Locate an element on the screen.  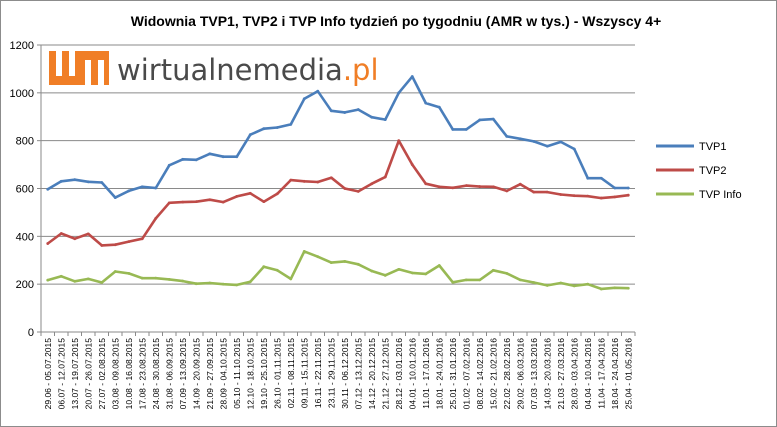
x-tick-label: 13.07 - 19.07.2015 is located at coordinates (75, 374).